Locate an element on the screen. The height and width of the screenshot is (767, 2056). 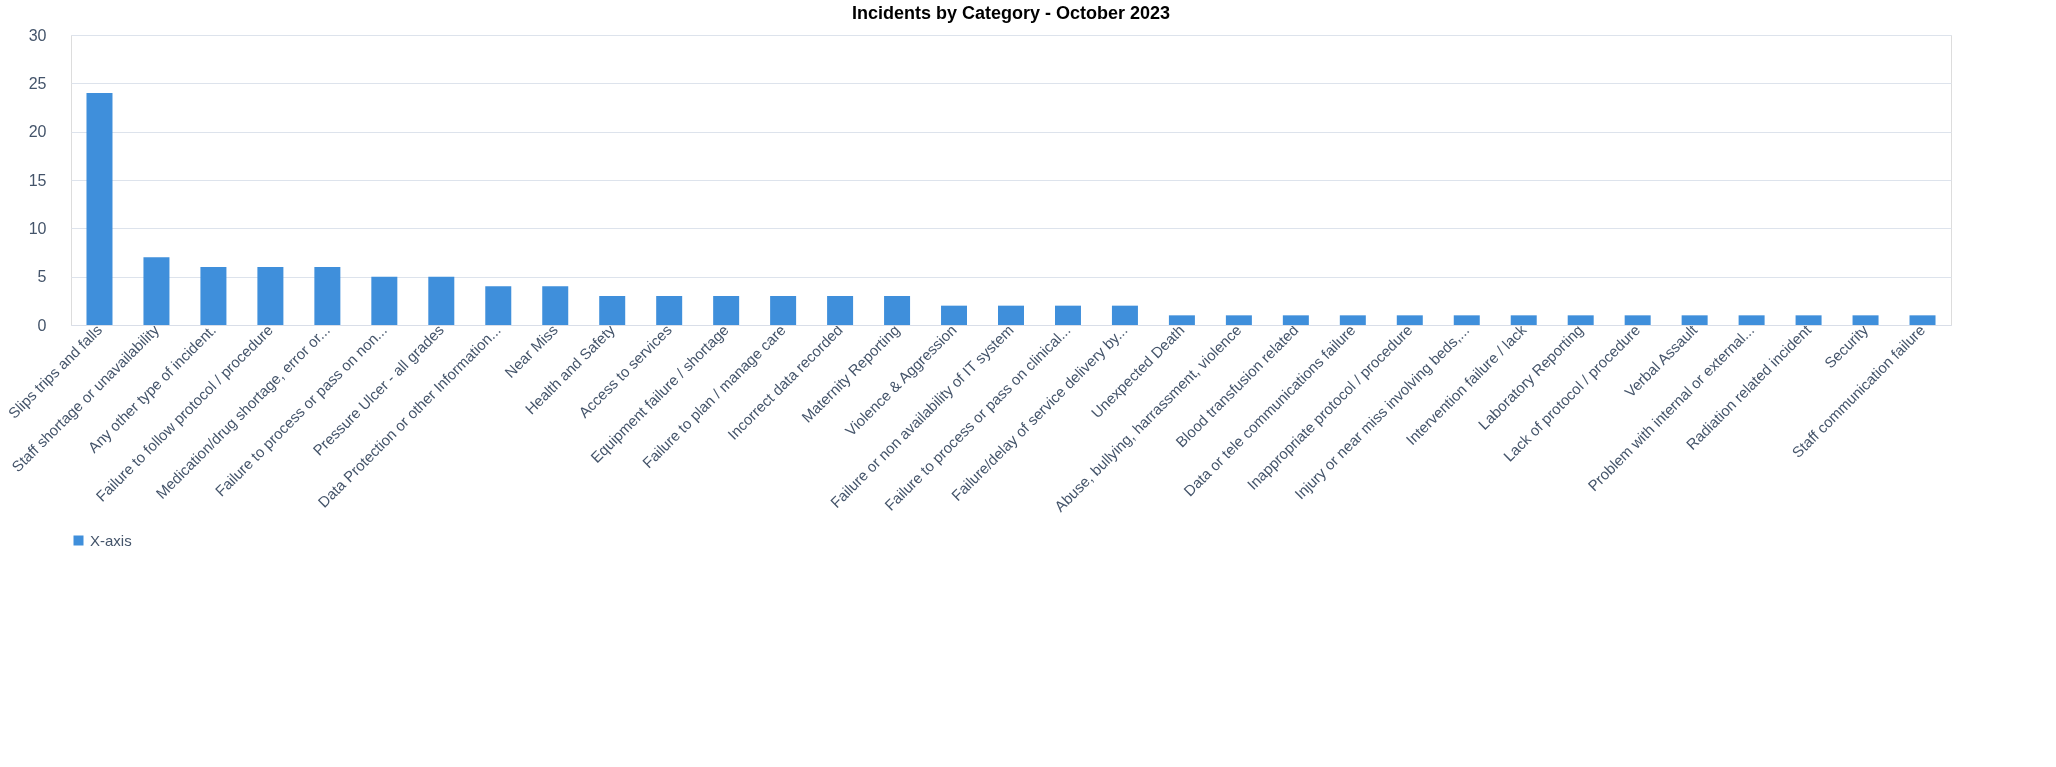
y-tick-label: 10 is located at coordinates (37, 228).